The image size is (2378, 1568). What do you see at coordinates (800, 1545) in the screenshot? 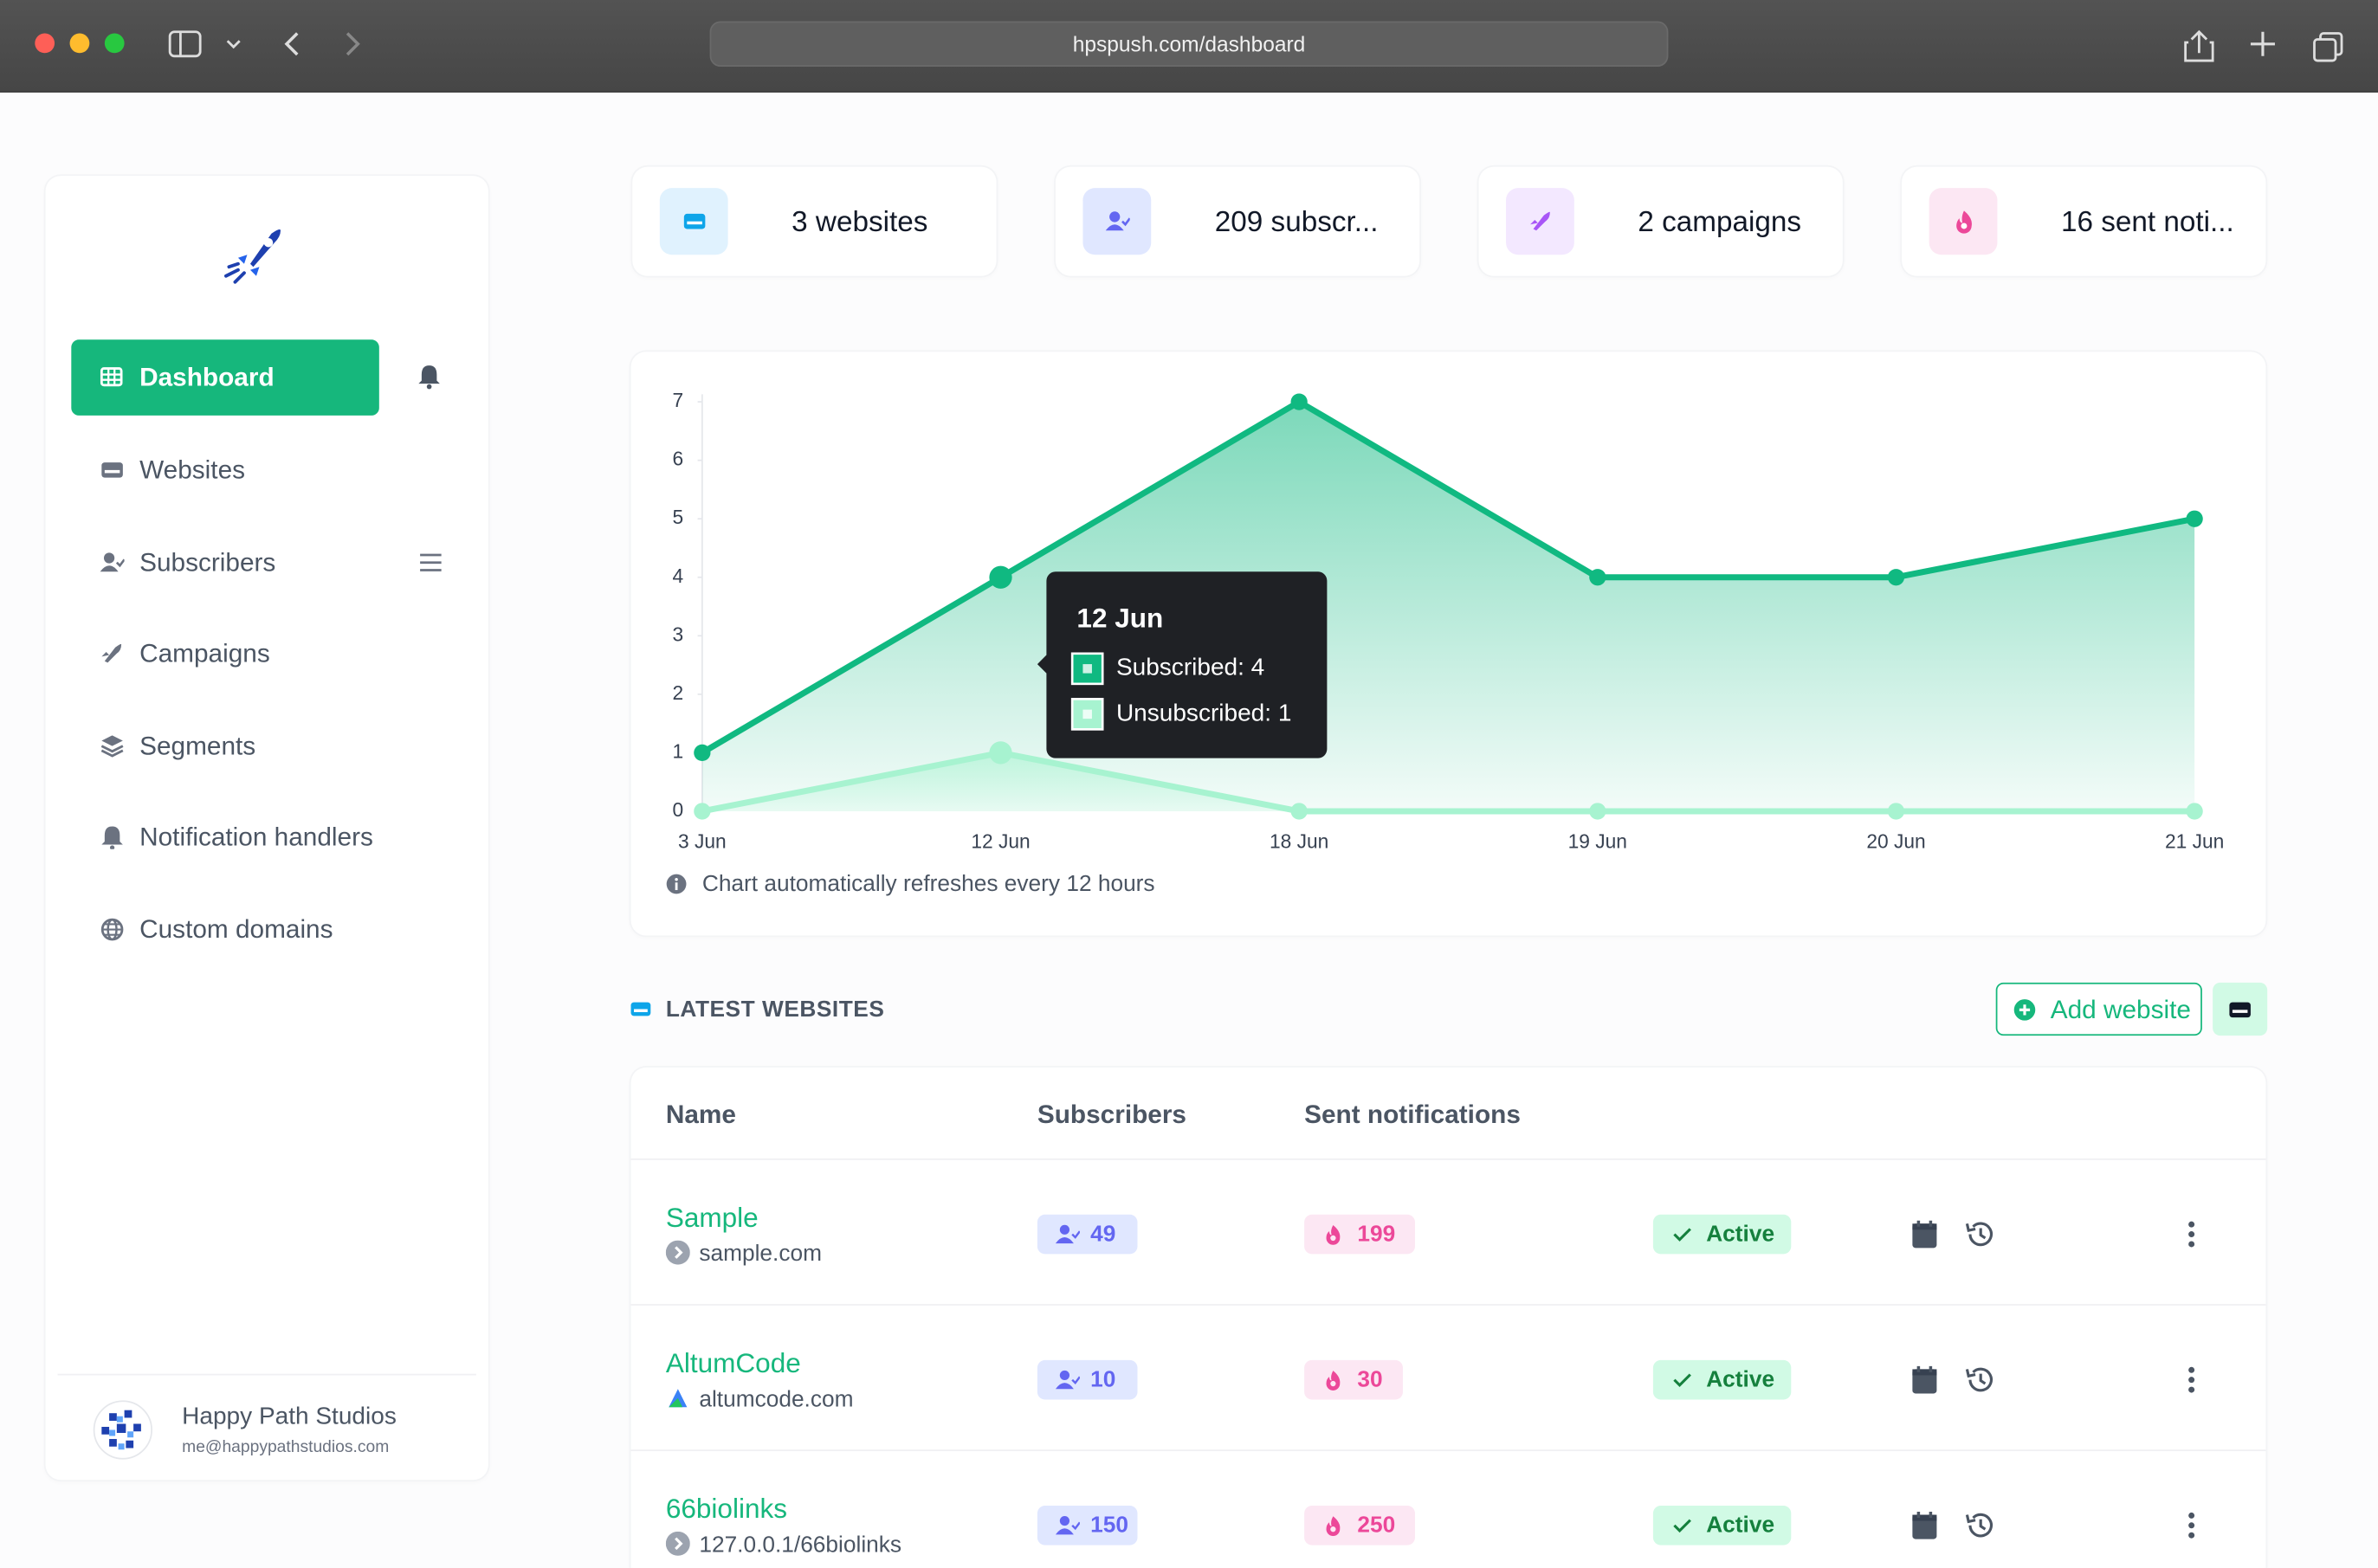
I see `website-domain: 127.0.0.1/66biolinks` at bounding box center [800, 1545].